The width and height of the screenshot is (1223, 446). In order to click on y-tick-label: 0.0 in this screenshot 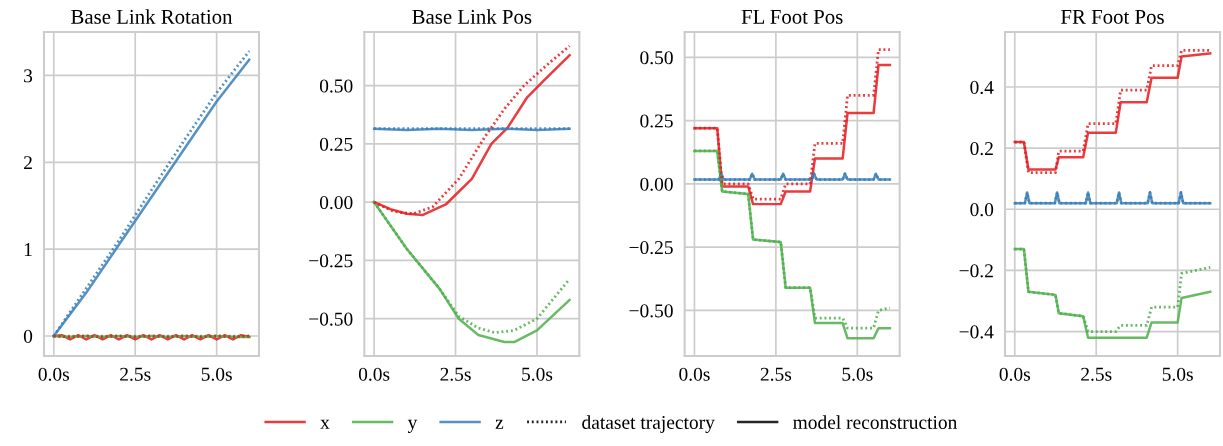, I will do `click(982, 210)`.